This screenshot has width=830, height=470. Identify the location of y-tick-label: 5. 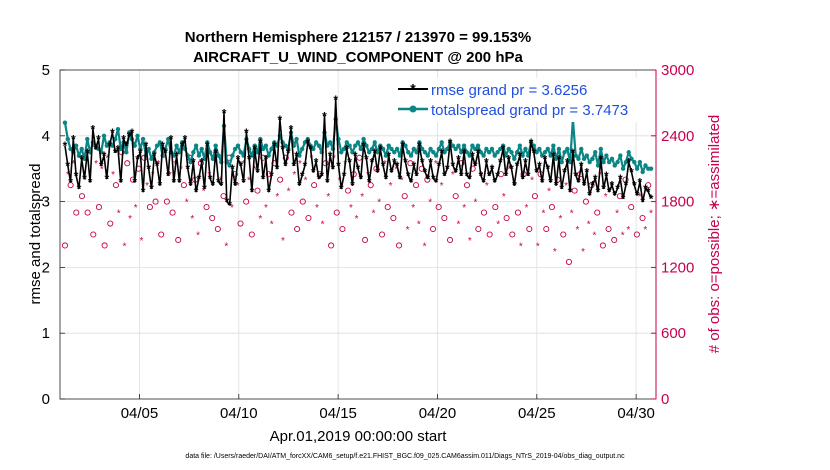
(46, 70).